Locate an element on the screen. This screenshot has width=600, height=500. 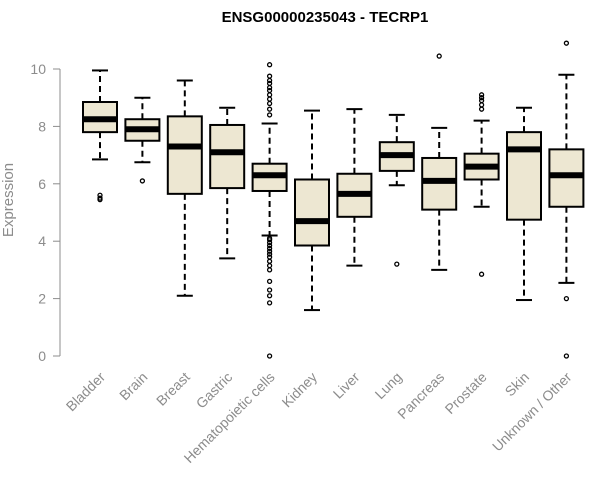
box-skin is located at coordinates (524, 204).